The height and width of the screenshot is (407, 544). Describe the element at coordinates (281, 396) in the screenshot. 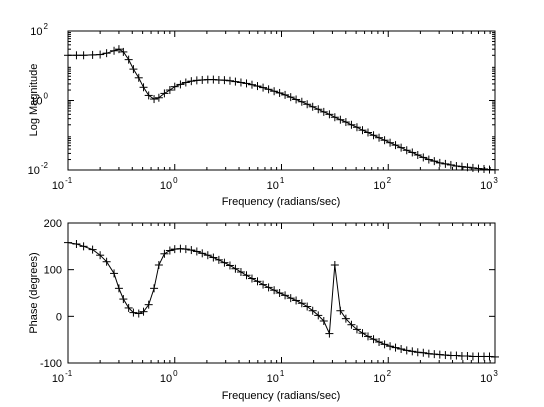

I see `phase-x-axis-label: Frequency (radians/sec)` at that location.